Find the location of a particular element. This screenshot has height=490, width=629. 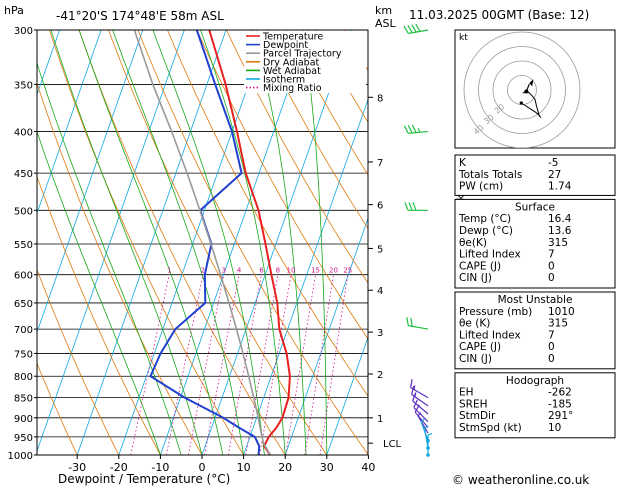

hodograph-ring is located at coordinates (522, 89).